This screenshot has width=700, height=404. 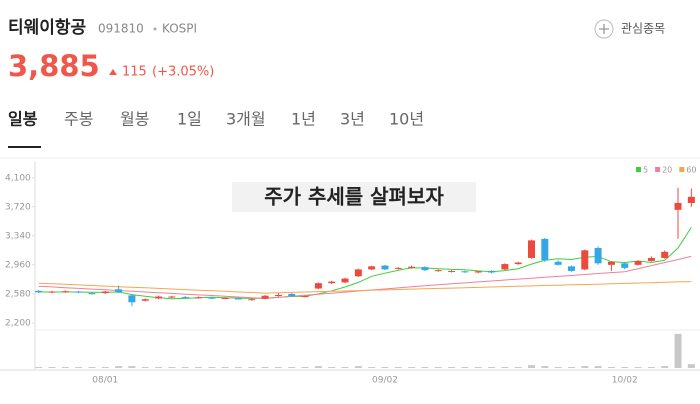 What do you see at coordinates (105, 381) in the screenshot?
I see `x-tick-label: 08/01` at bounding box center [105, 381].